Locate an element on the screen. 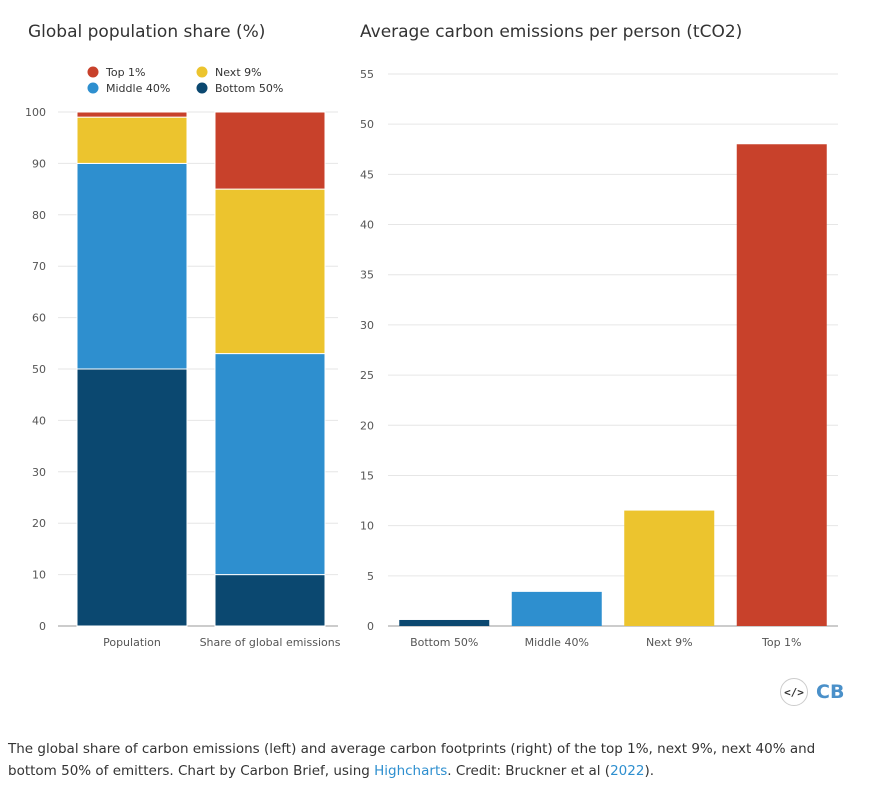 Image resolution: width=880 pixels, height=790 pixels. left-y-tick-label: 100 is located at coordinates (35, 112).